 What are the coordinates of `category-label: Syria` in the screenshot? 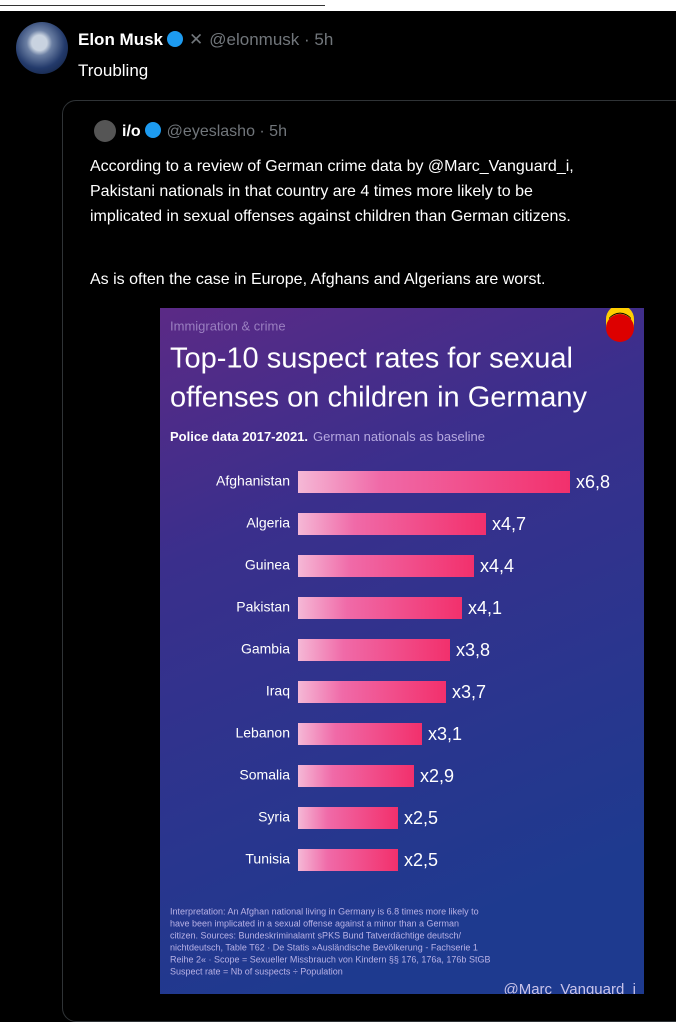 It's located at (274, 817).